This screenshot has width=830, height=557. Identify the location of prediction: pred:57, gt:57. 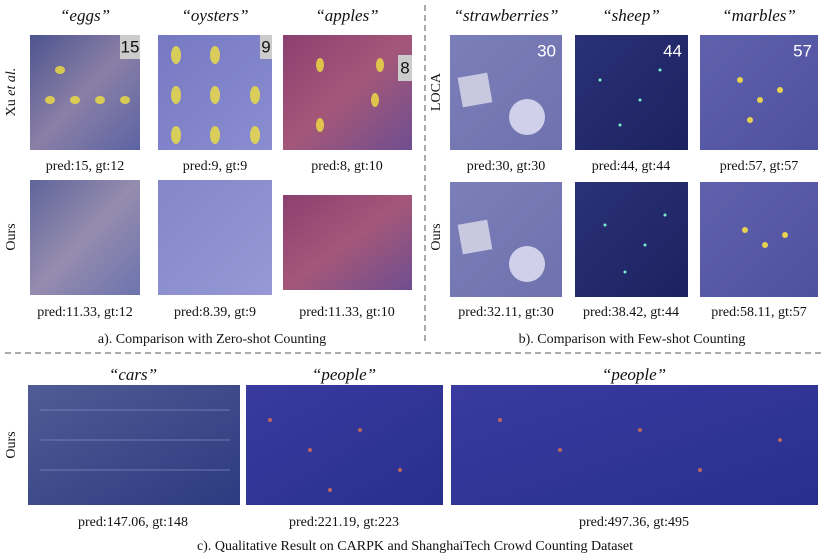
(759, 166).